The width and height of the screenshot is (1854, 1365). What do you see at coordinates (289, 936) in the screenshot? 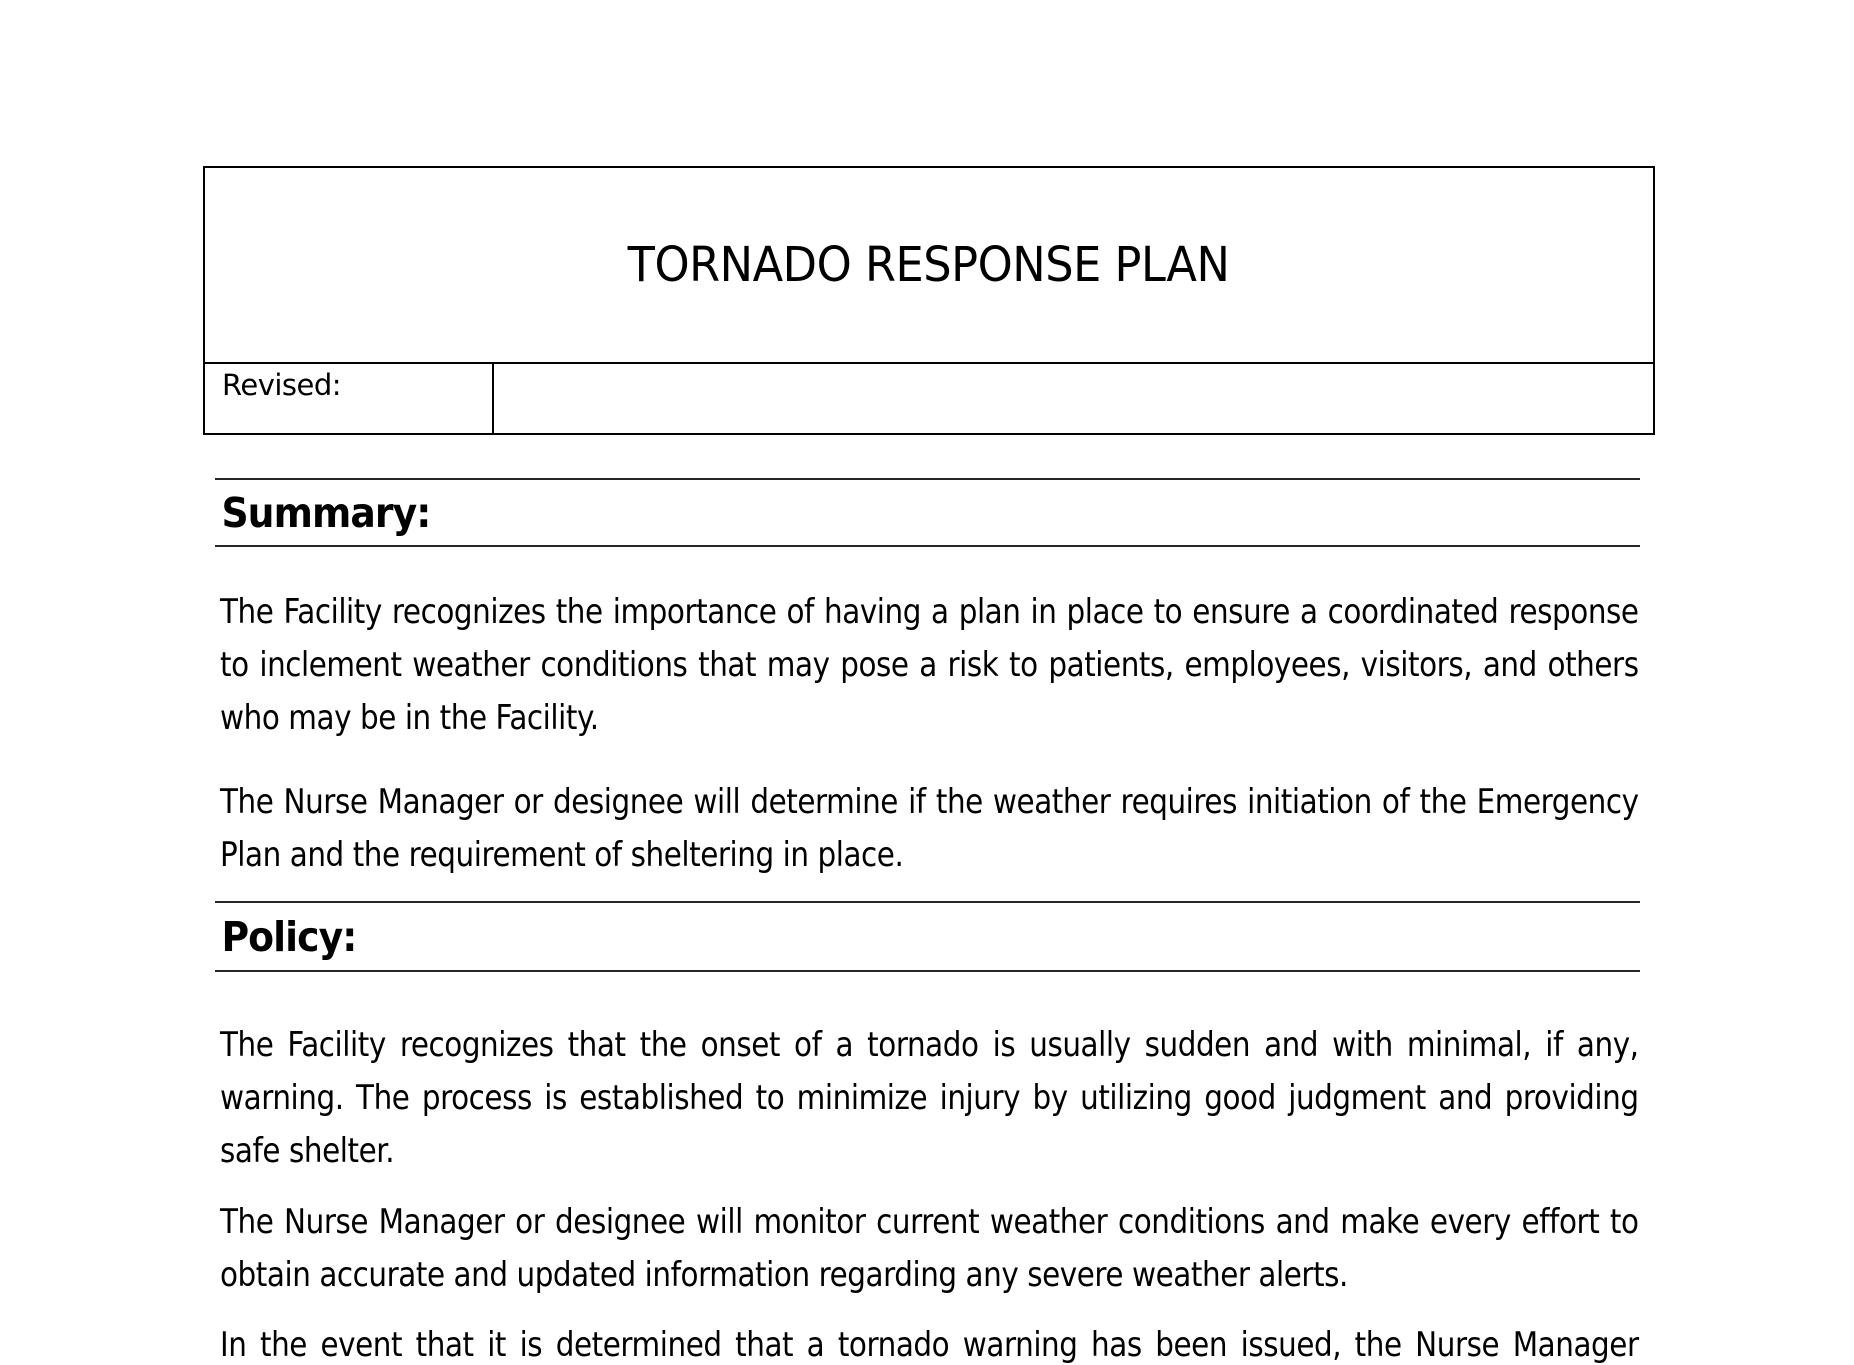
I see `policy-heading-text: Policy:` at bounding box center [289, 936].